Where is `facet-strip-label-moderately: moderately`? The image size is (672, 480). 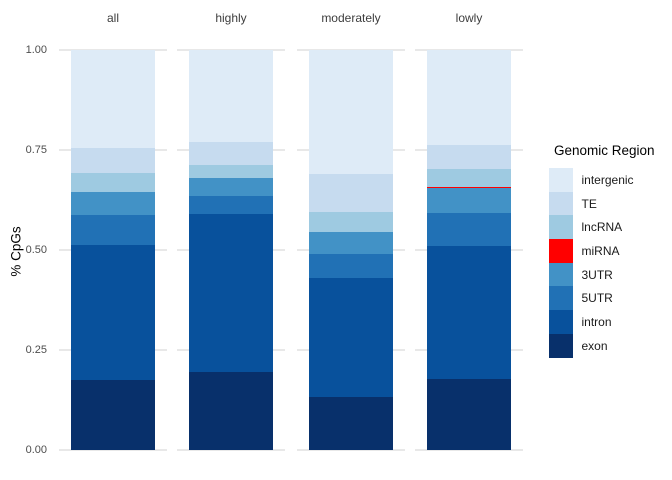 facet-strip-label-moderately: moderately is located at coordinates (351, 18).